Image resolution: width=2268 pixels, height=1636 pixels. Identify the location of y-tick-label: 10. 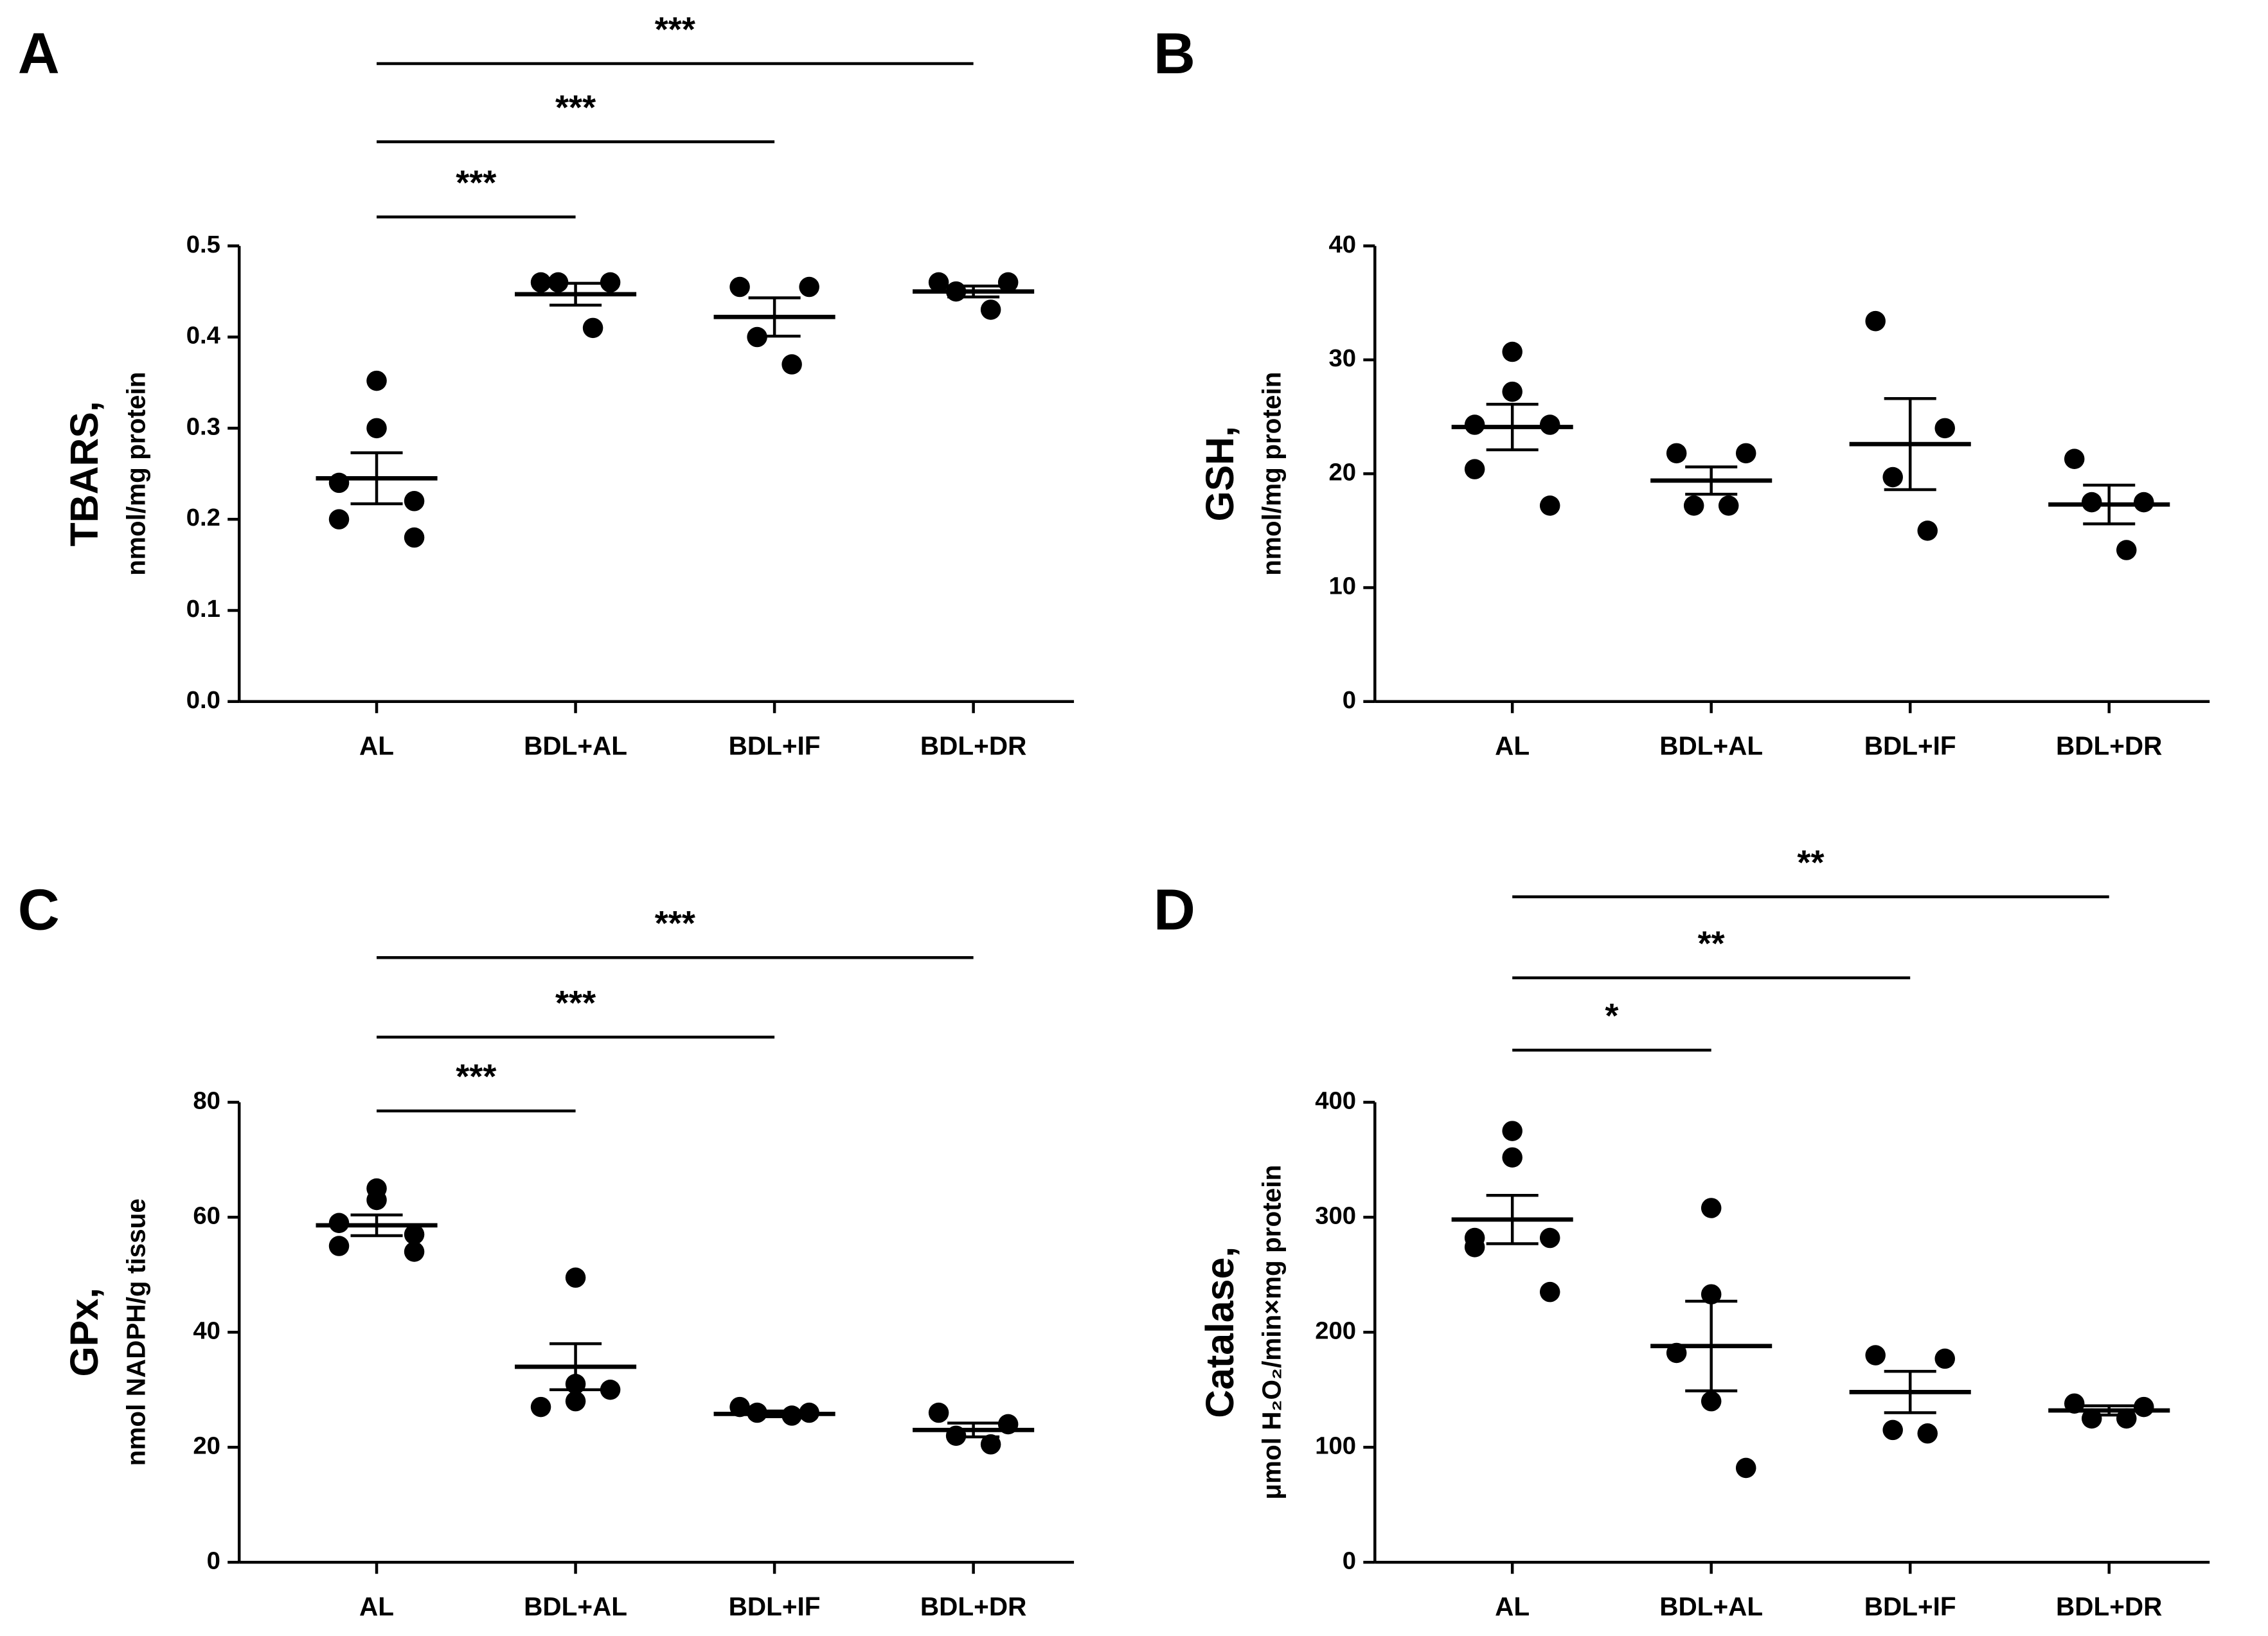
(1342, 586).